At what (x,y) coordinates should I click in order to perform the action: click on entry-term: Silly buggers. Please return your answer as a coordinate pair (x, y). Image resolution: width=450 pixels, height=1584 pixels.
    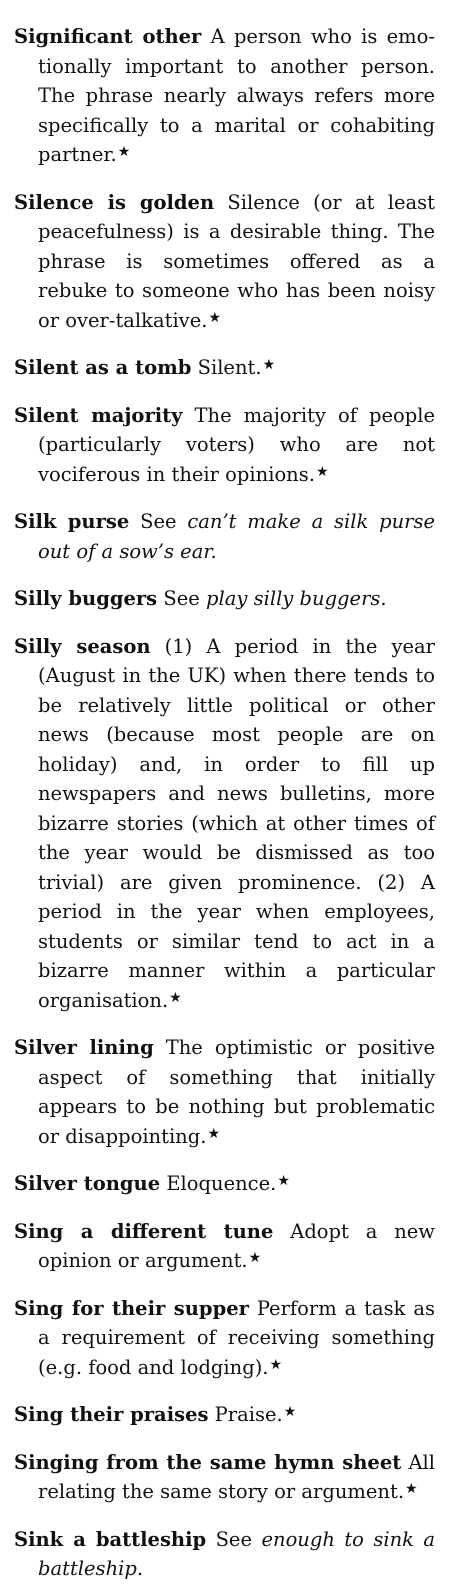
    Looking at the image, I should click on (86, 598).